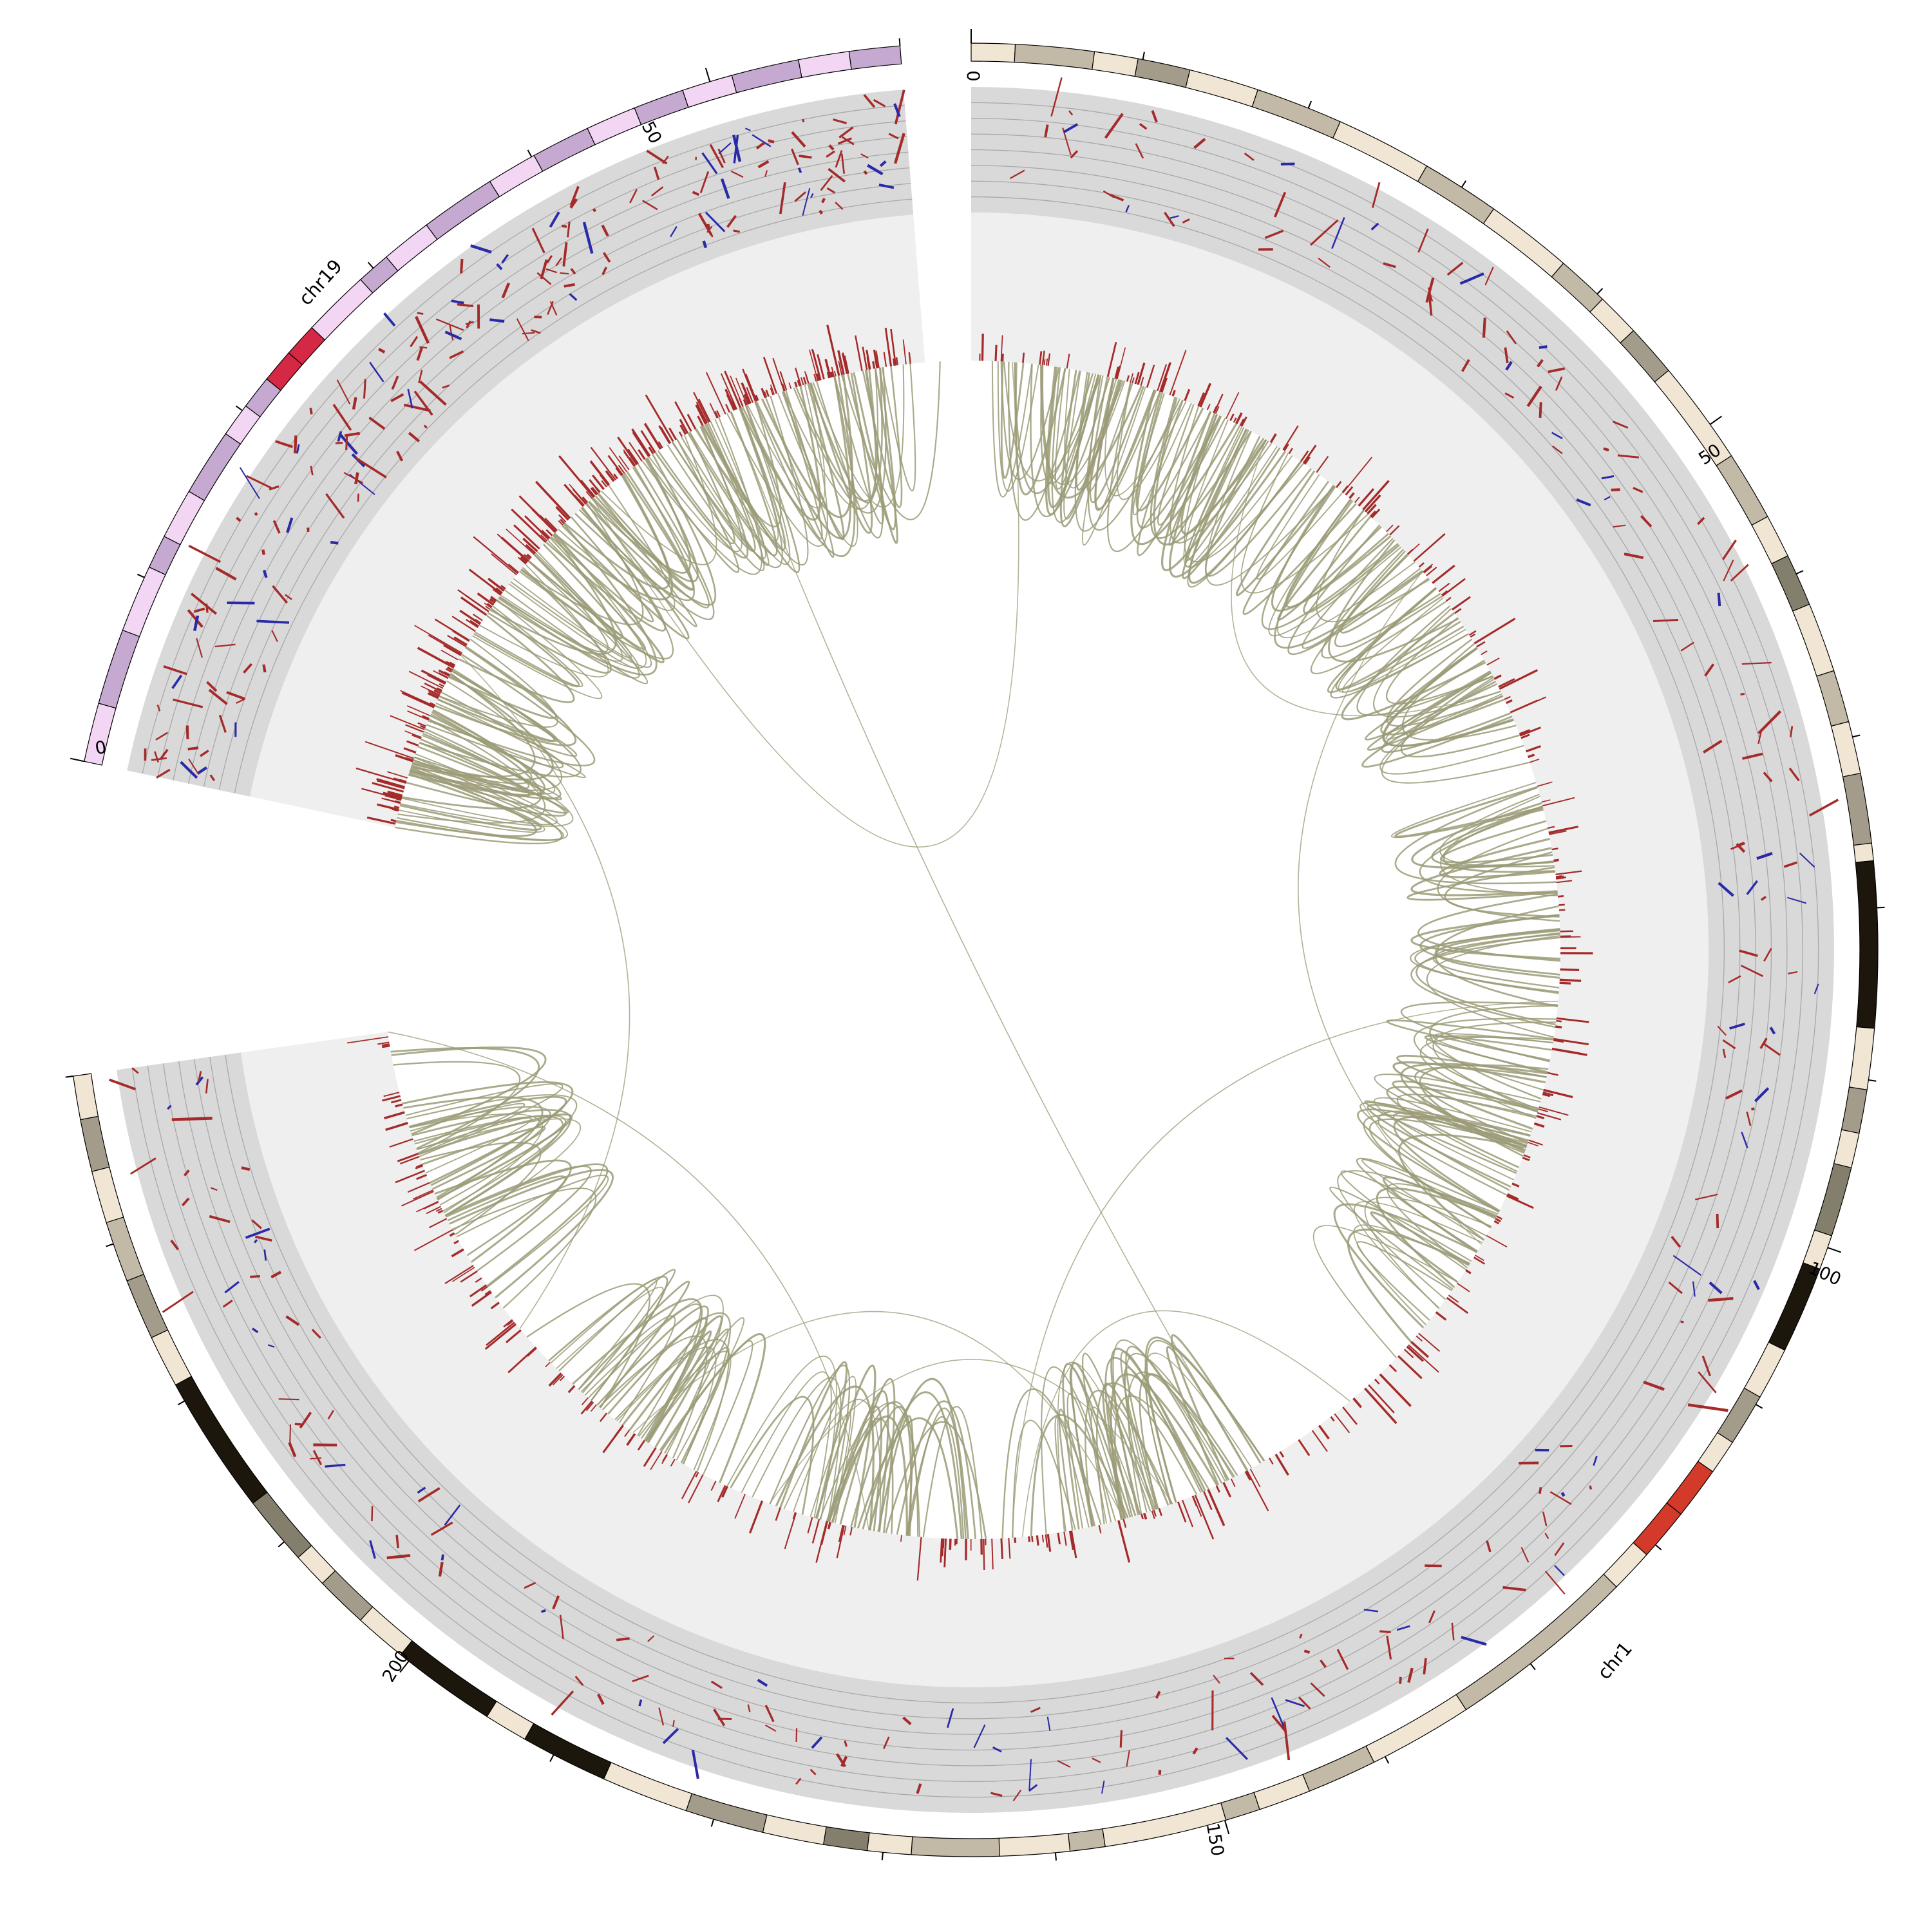  What do you see at coordinates (370, 265) in the screenshot?
I see `tick-chr19` at bounding box center [370, 265].